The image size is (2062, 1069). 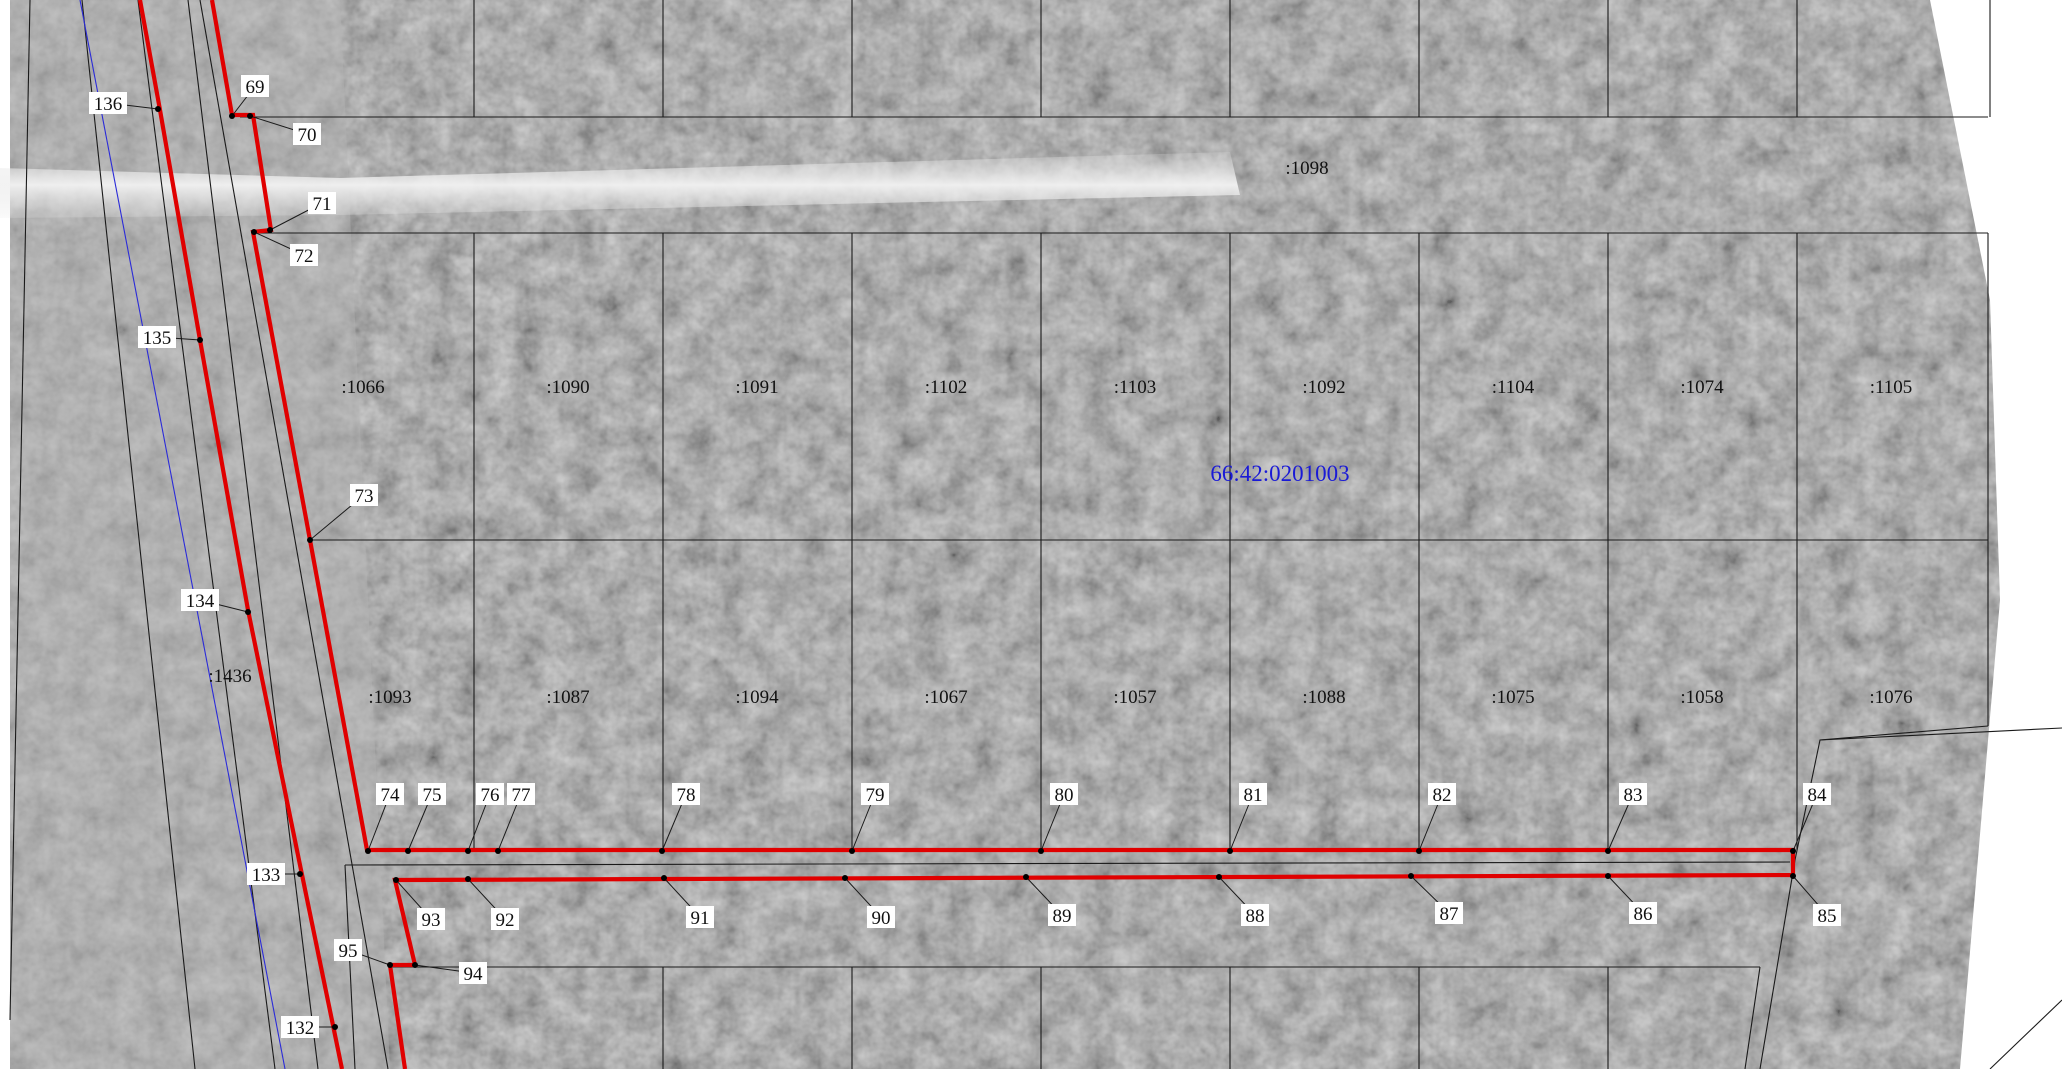 I want to click on point-marker: 90, so click(x=868, y=902).